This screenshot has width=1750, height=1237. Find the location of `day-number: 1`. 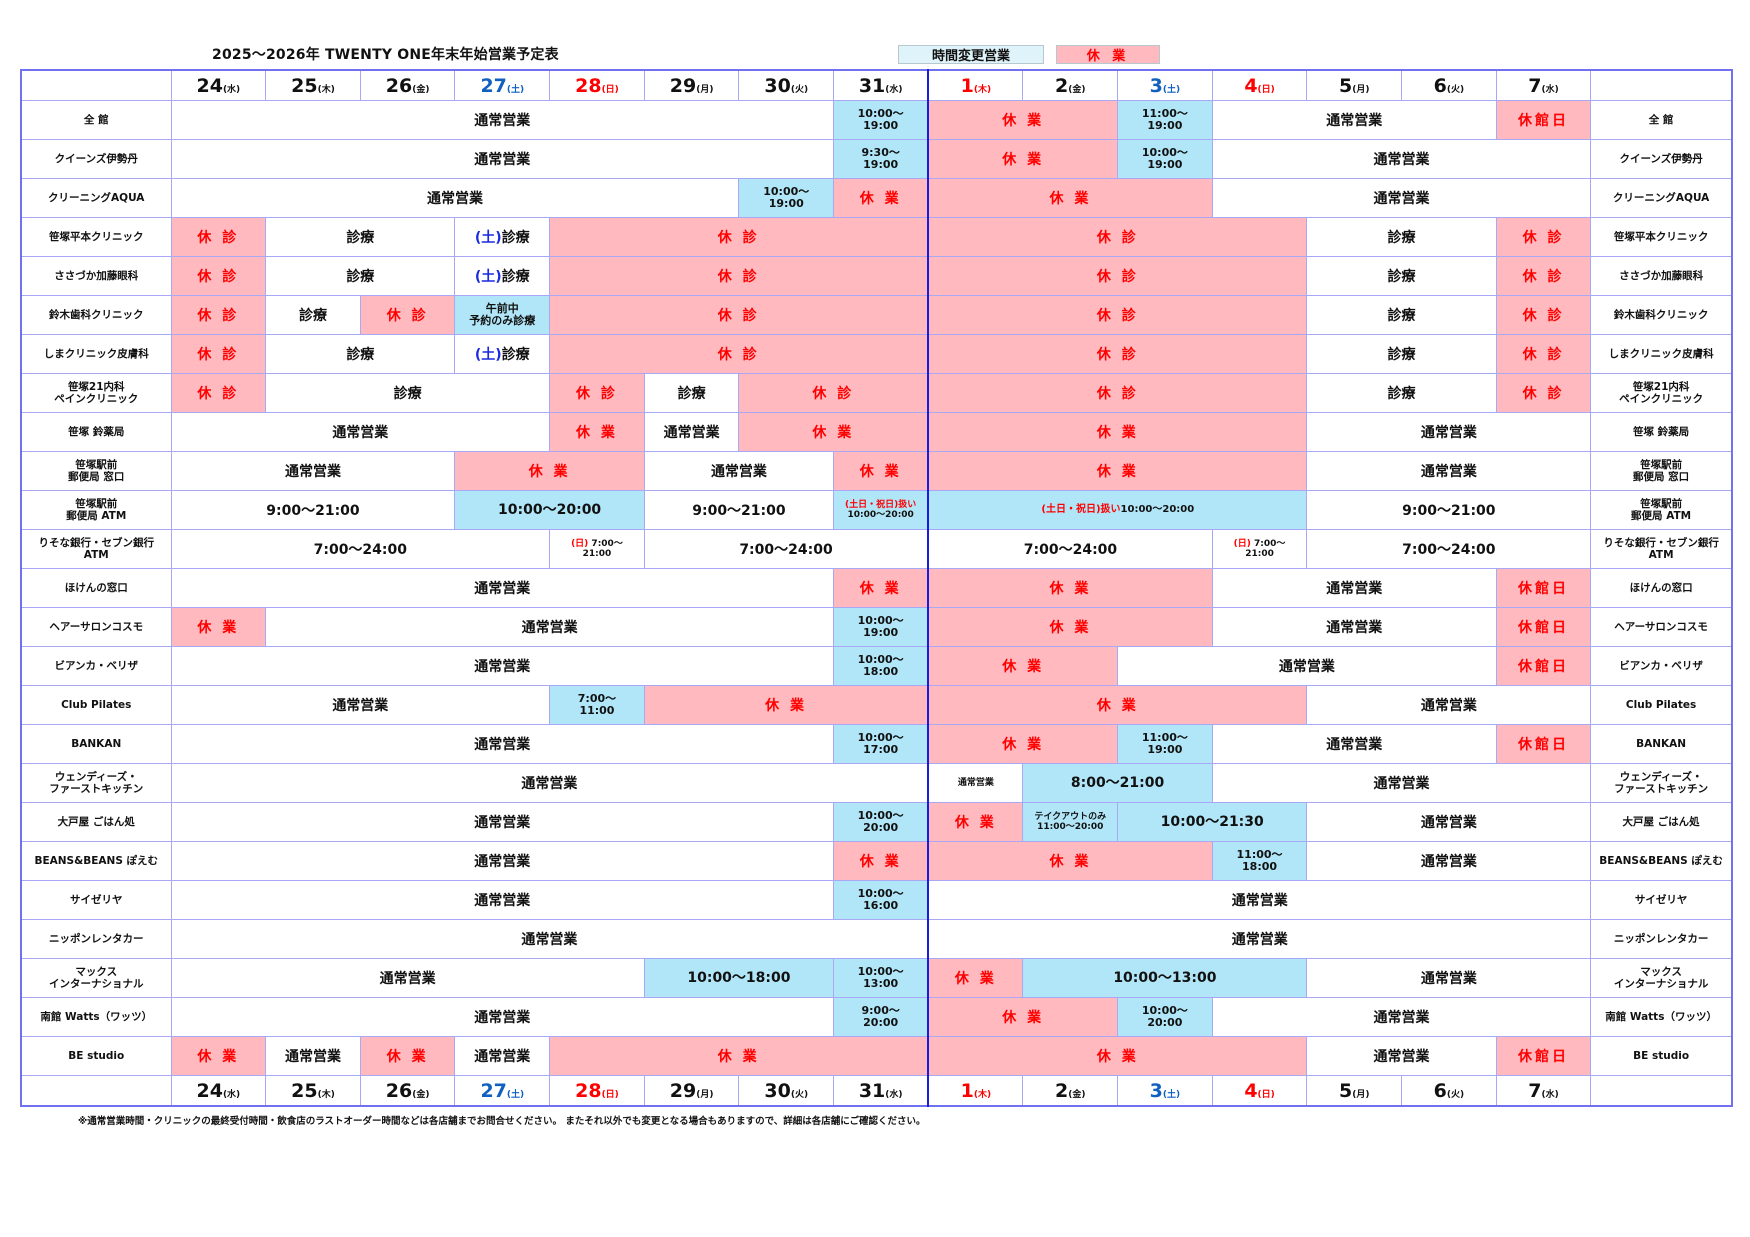

day-number: 1 is located at coordinates (967, 85).